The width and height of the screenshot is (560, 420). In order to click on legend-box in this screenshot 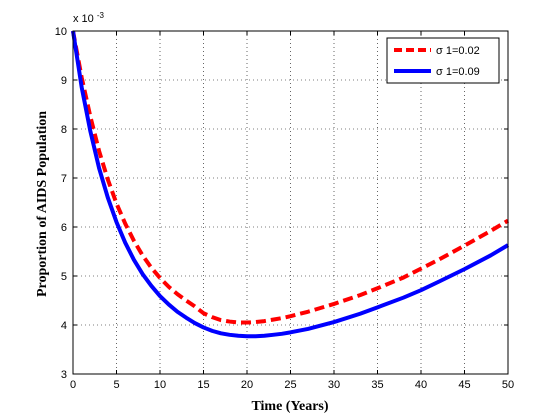, I will do `click(443, 60)`.